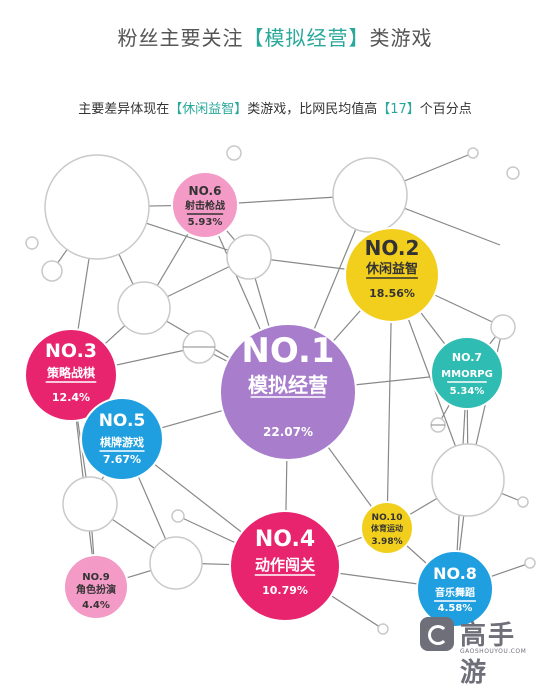  What do you see at coordinates (437, 634) in the screenshot?
I see `logo-icon` at bounding box center [437, 634].